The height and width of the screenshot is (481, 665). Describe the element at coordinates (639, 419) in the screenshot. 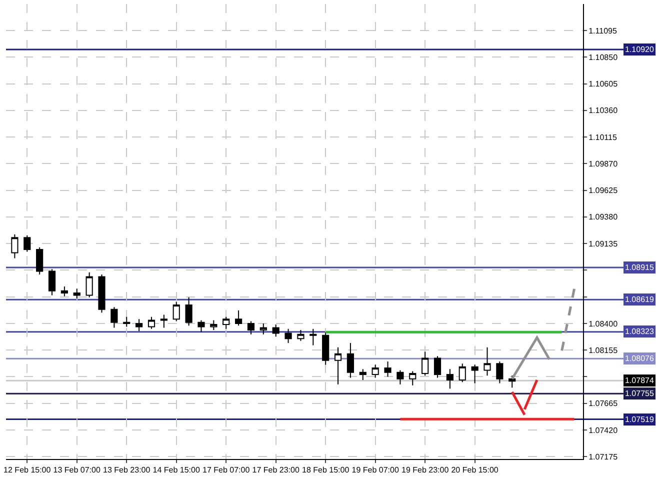

I see `ref-line-label: 1.07519` at that location.